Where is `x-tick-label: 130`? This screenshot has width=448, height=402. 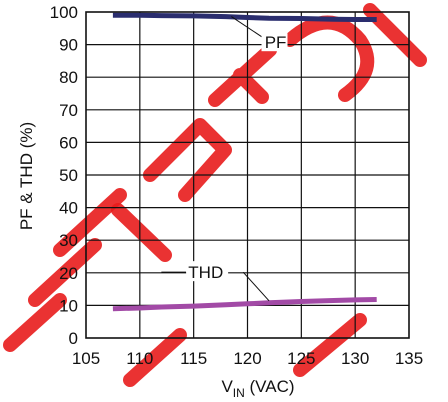 x-tick-label: 130 is located at coordinates (355, 358).